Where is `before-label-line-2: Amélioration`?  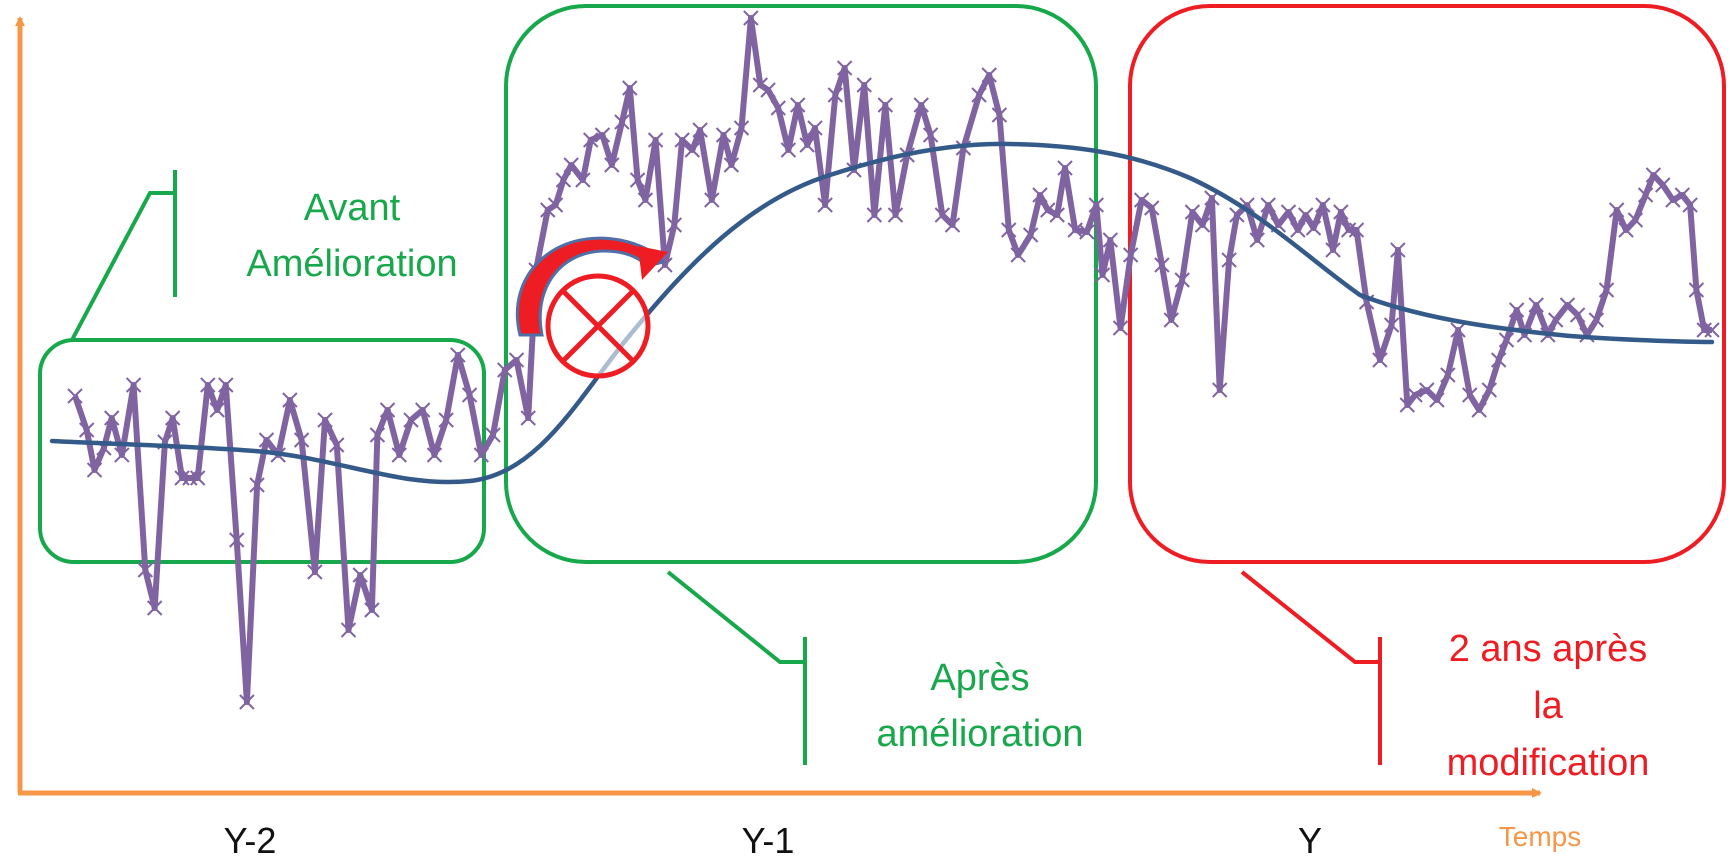 before-label-line-2: Amélioration is located at coordinates (351, 264).